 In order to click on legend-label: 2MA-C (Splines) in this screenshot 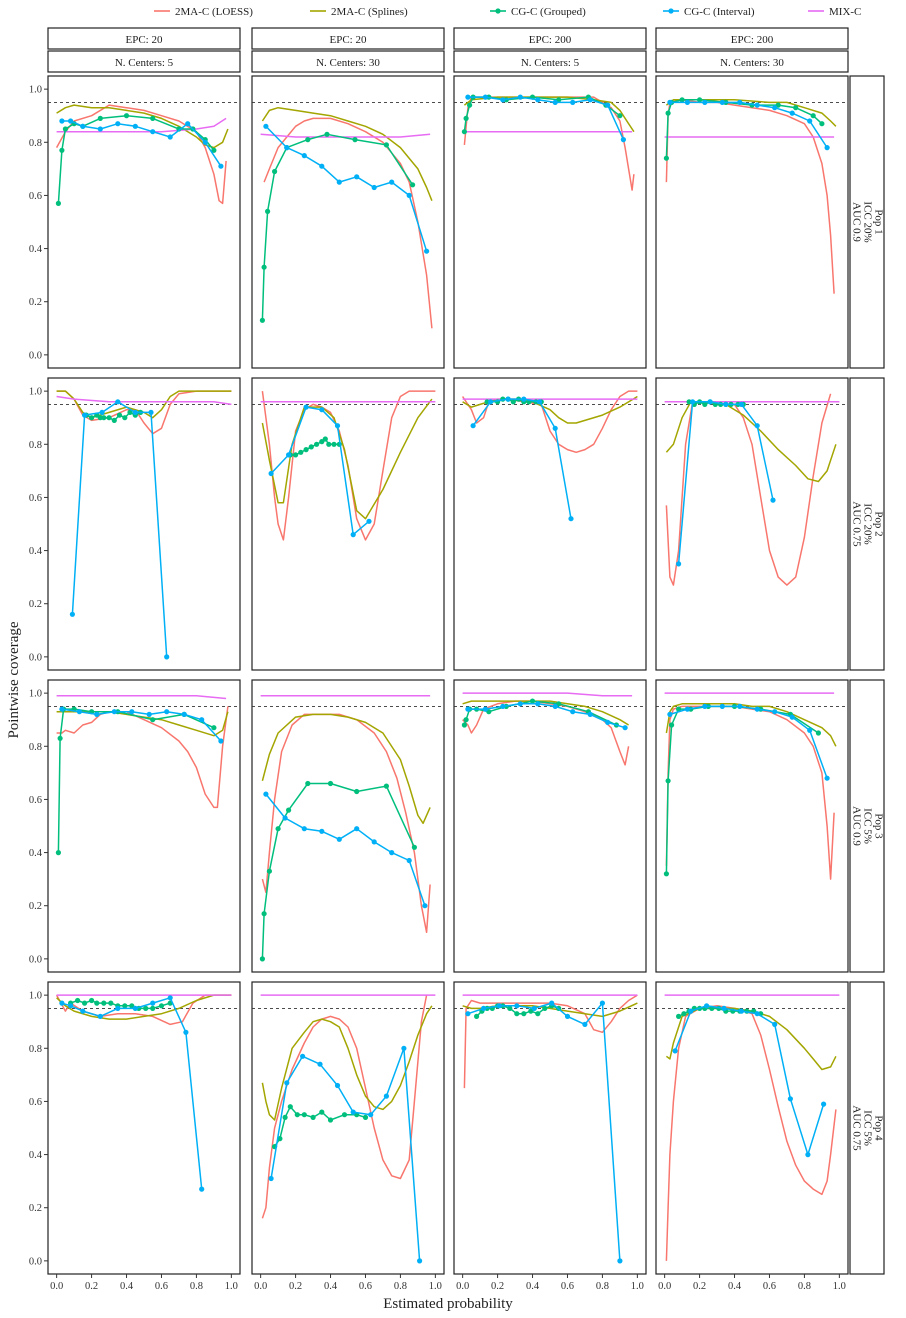, I will do `click(369, 12)`.